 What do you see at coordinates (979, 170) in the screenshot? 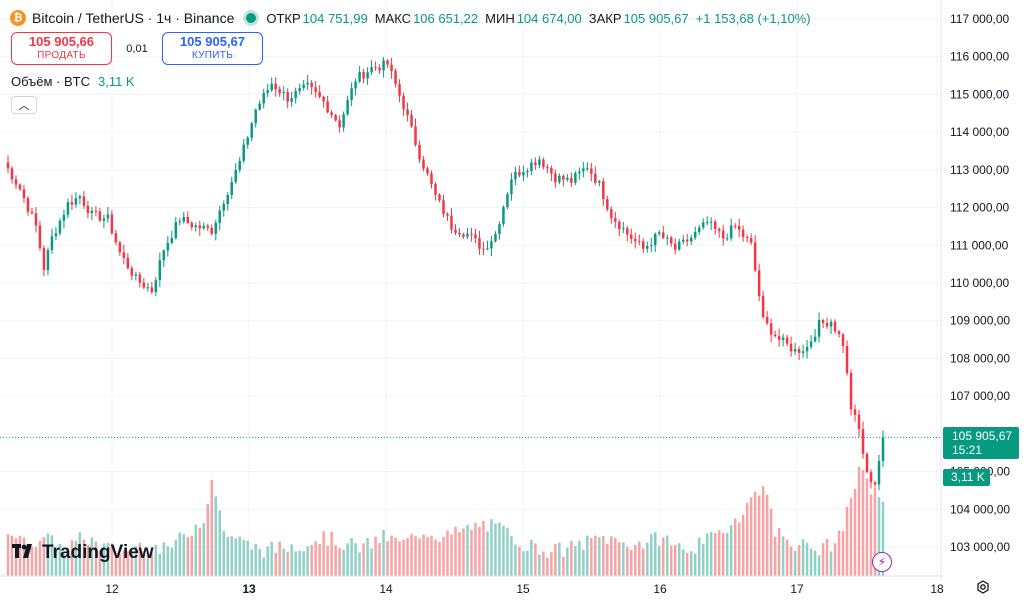
I see `price-tick-label: 113 000,00` at bounding box center [979, 170].